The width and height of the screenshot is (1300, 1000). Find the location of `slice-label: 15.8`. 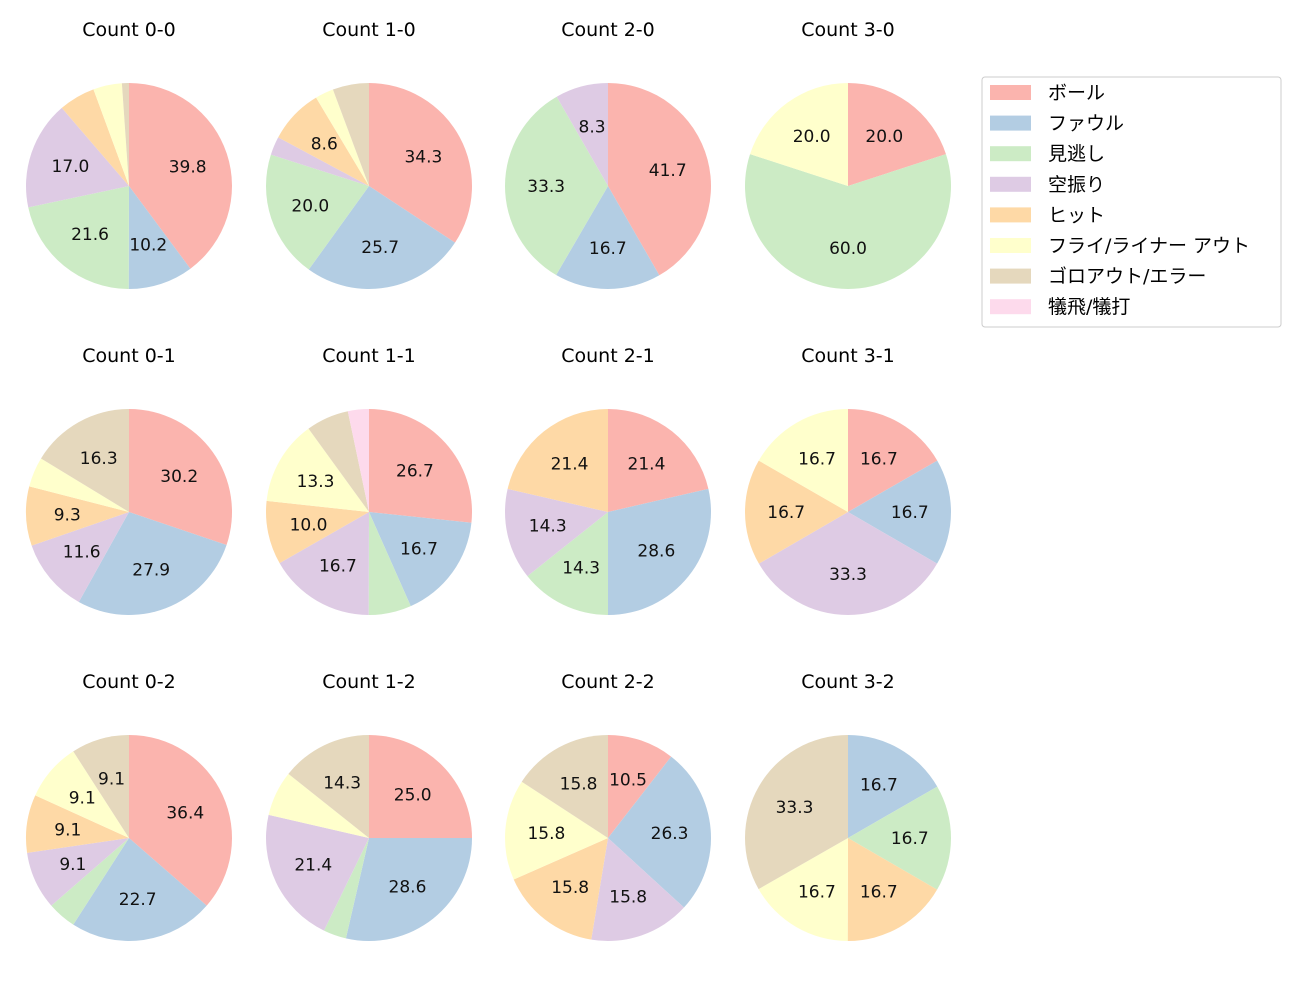

slice-label: 15.8 is located at coordinates (570, 888).